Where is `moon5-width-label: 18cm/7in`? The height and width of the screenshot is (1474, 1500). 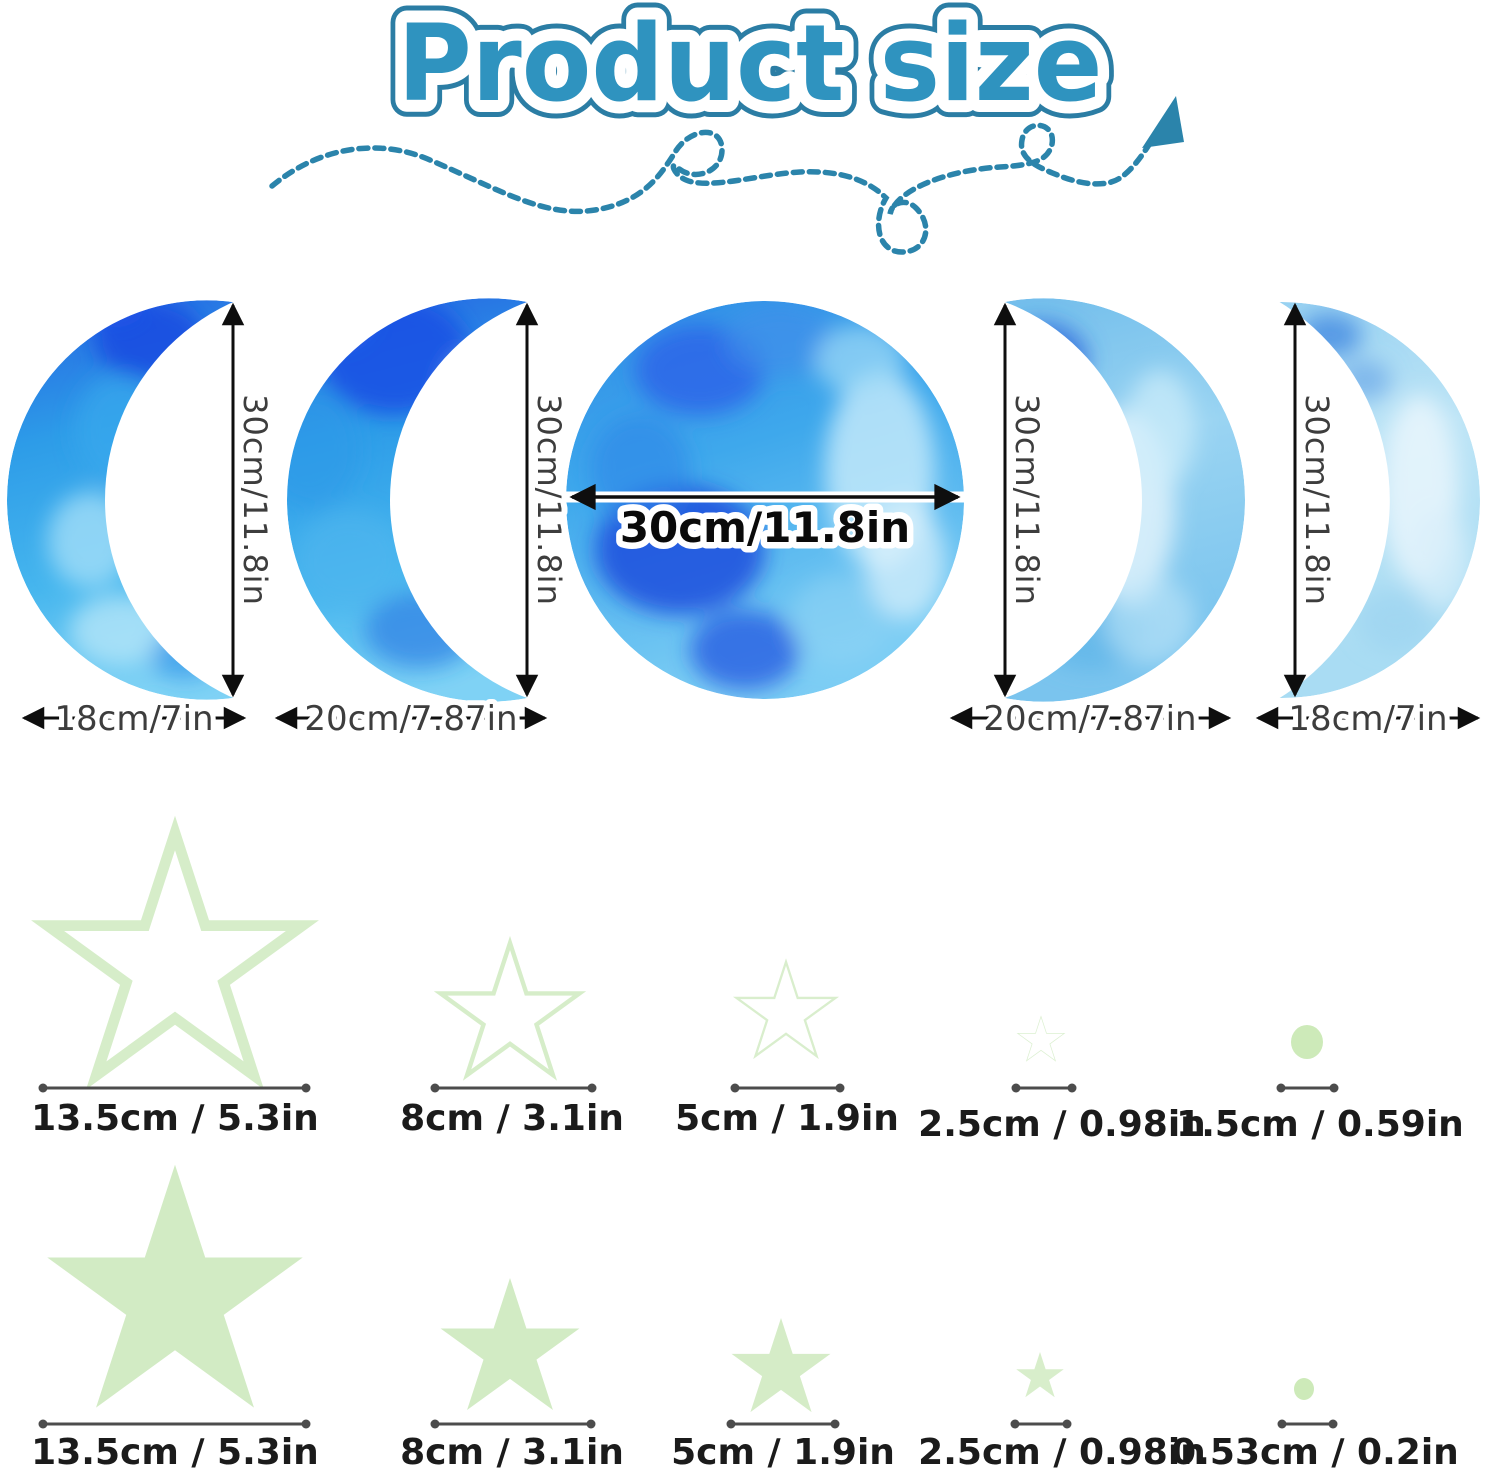 moon5-width-label: 18cm/7in is located at coordinates (1367, 719).